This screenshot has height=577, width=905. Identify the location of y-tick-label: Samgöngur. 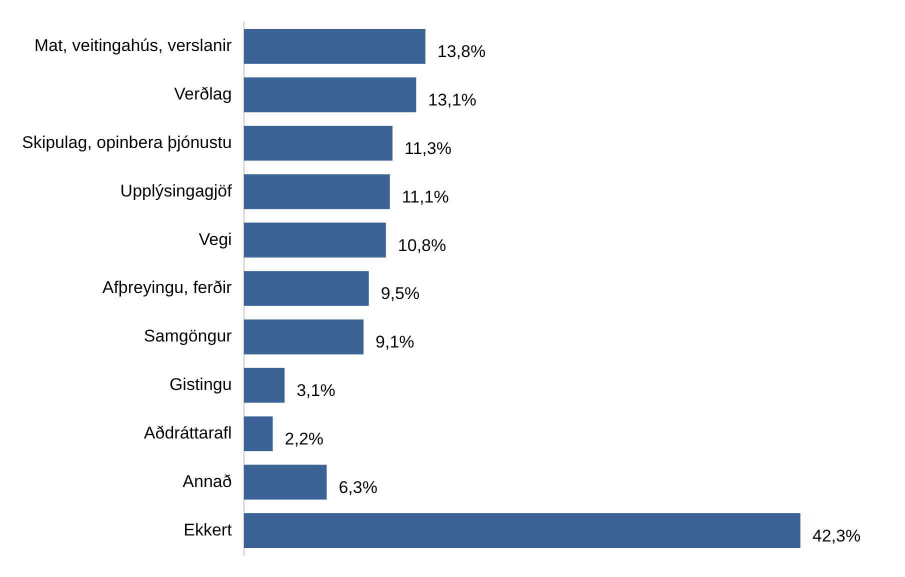
(188, 336).